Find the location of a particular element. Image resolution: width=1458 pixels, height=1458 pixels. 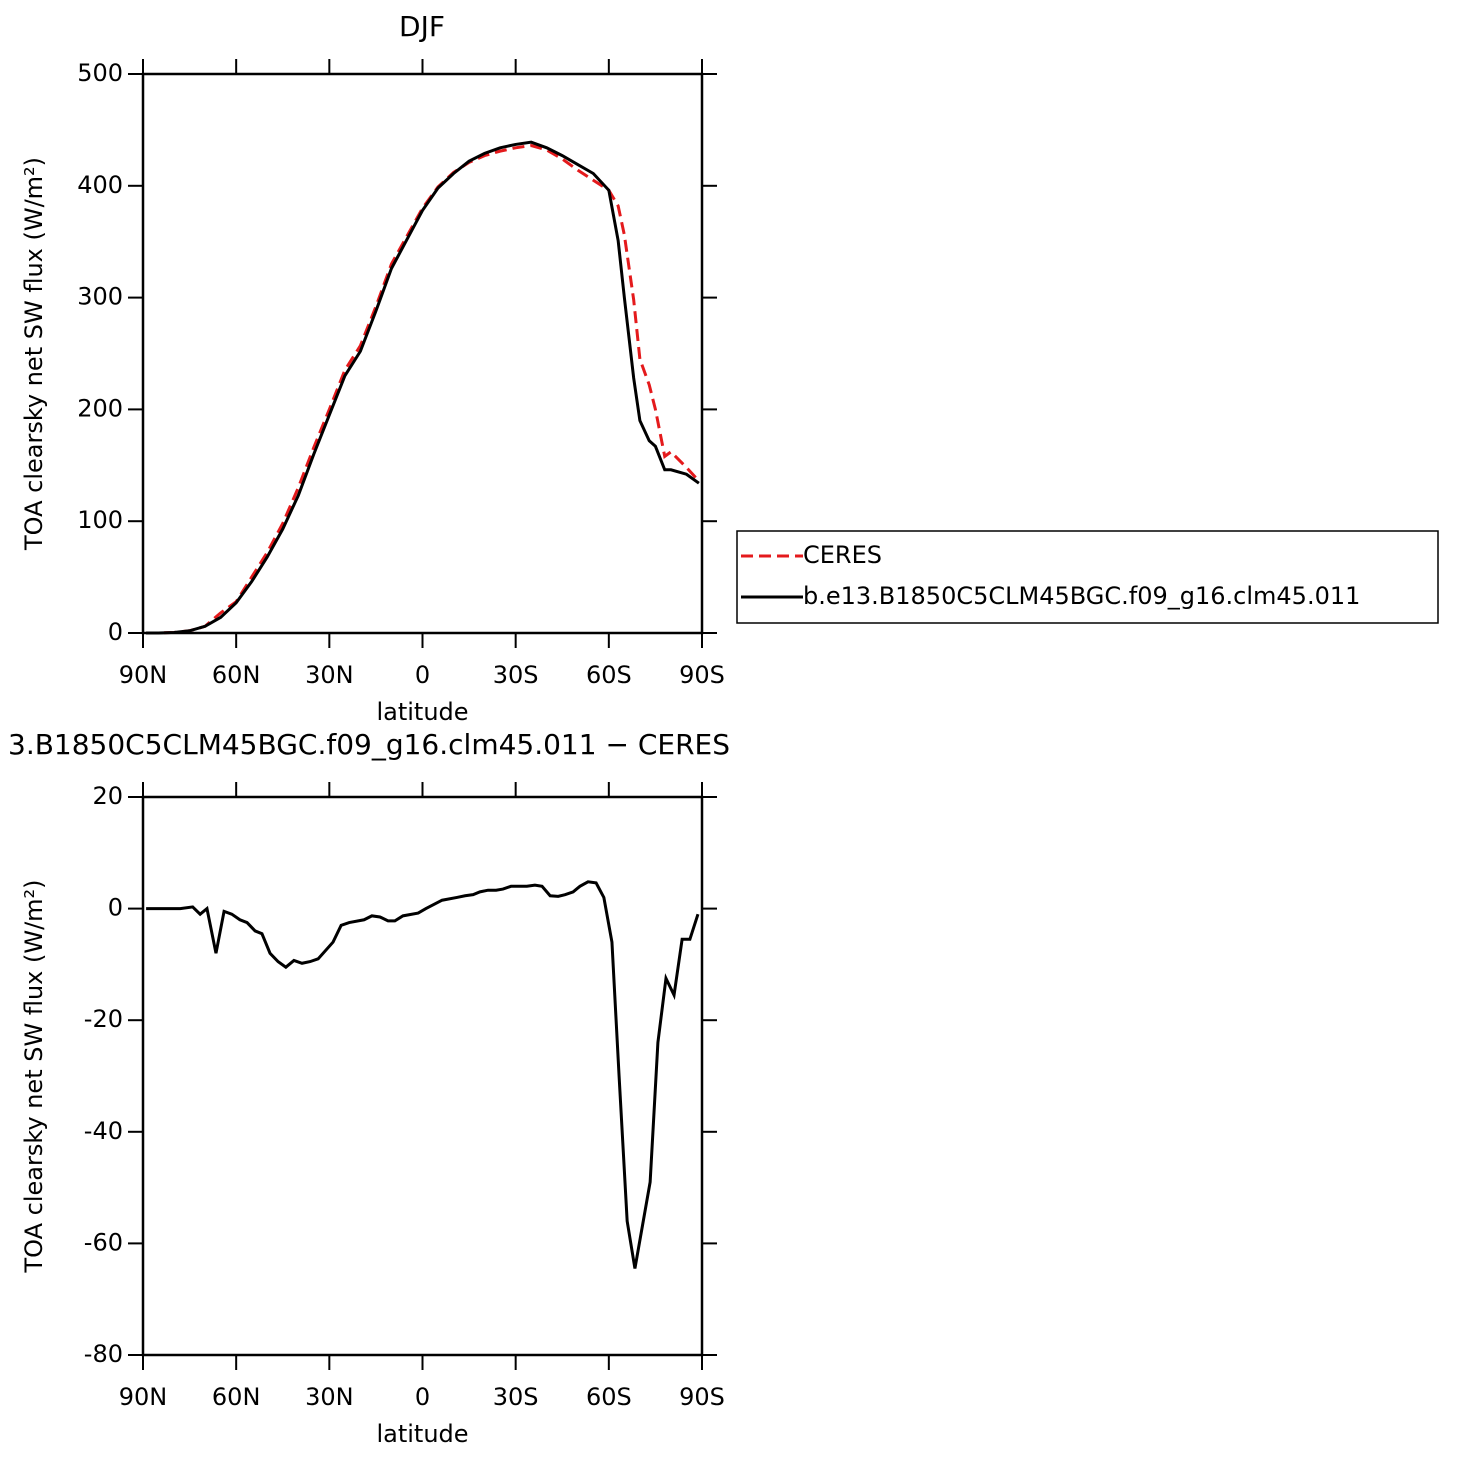

y-tick-label: 200 is located at coordinates (100, 408).